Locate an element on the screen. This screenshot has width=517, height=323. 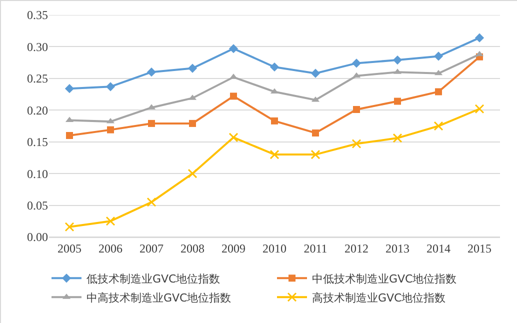
x-tick-label: 2010 is located at coordinates (274, 248).